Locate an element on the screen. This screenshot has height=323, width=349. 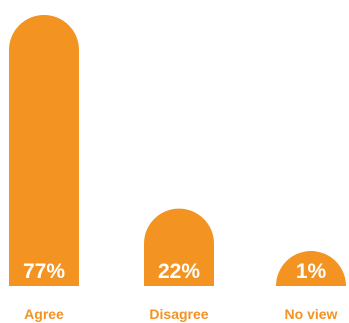
bar-disagree is located at coordinates (179, 247).